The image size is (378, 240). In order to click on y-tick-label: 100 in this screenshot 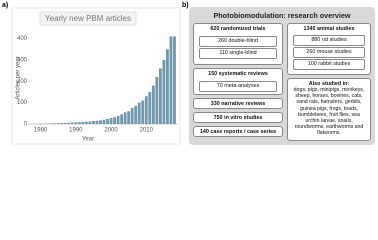, I will do `click(22, 103)`.